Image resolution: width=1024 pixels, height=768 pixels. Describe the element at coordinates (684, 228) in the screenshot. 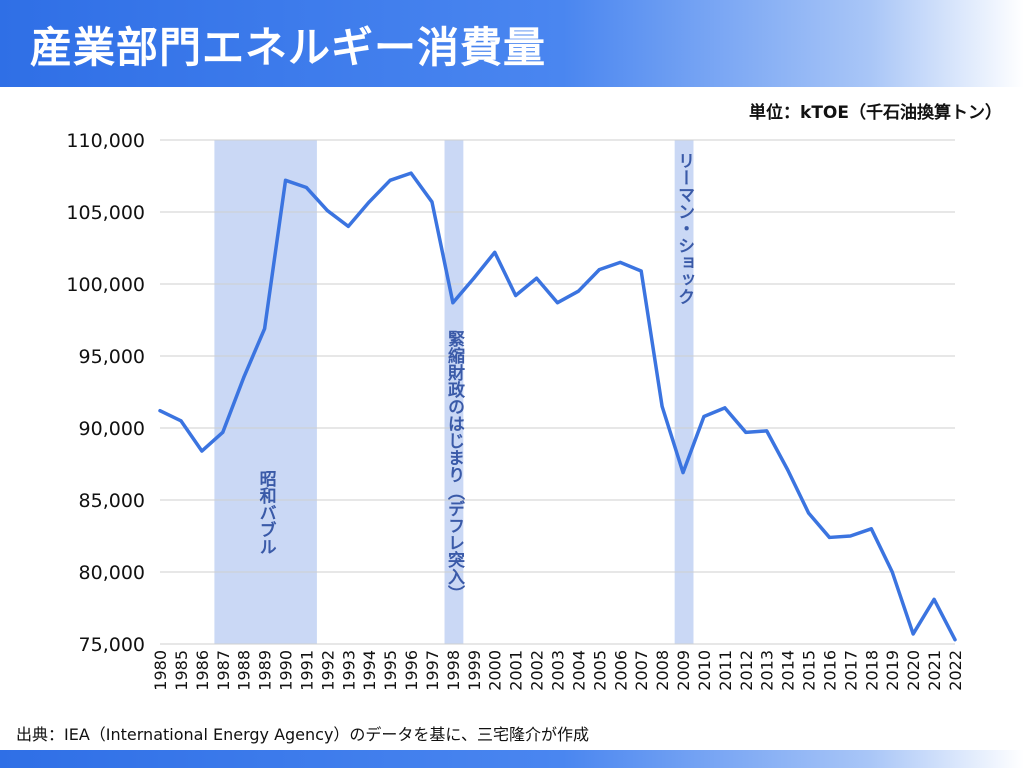

I see `shaded-period-label: リーマン・ショック` at that location.